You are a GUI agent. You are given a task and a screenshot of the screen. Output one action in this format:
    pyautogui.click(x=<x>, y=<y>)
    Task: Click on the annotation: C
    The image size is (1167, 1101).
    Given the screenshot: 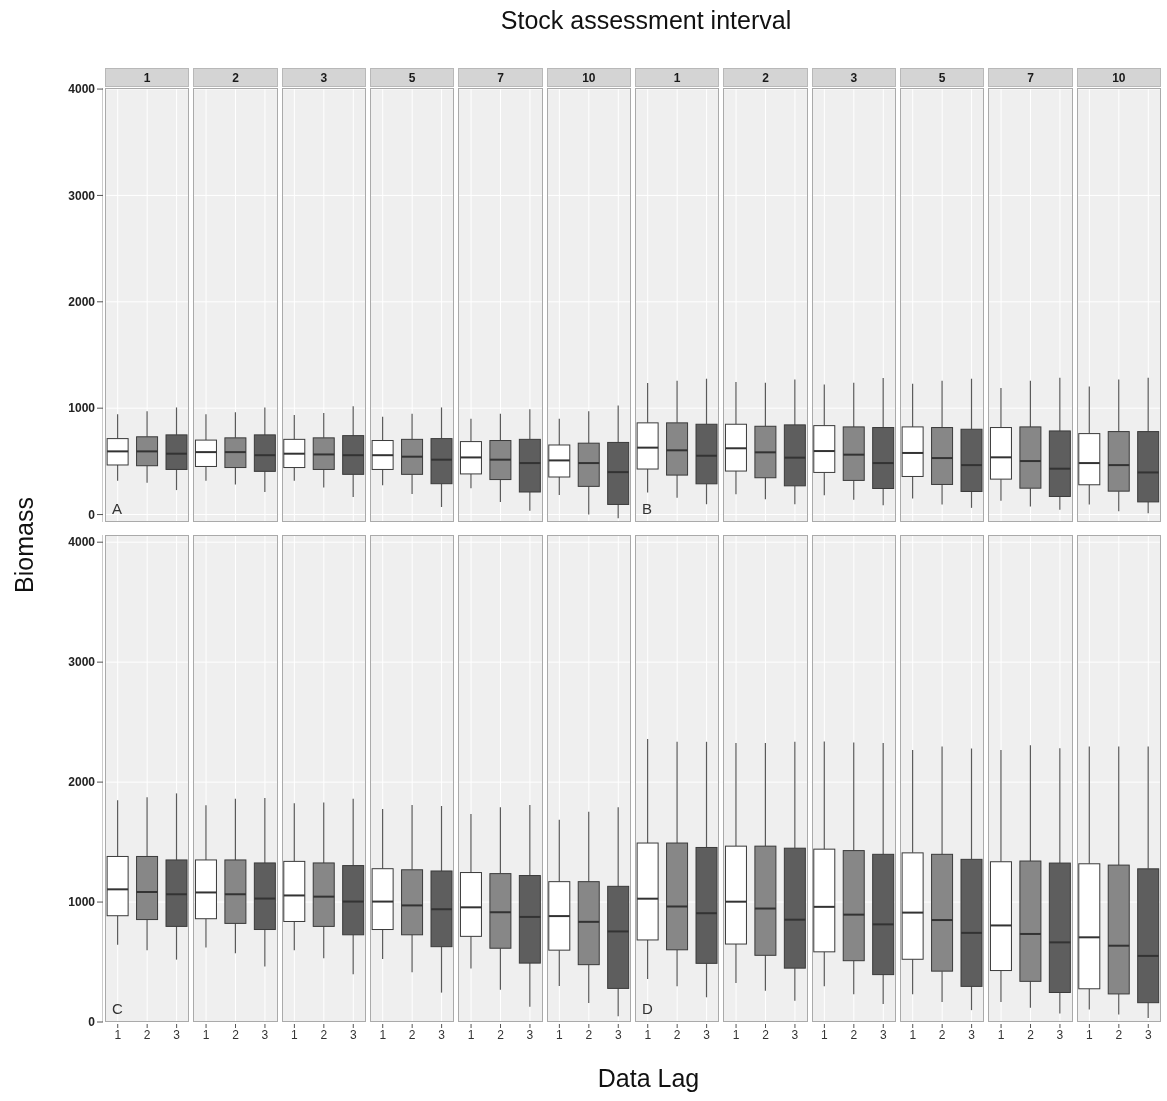 What is the action you would take?
    pyautogui.click(x=117, y=1008)
    